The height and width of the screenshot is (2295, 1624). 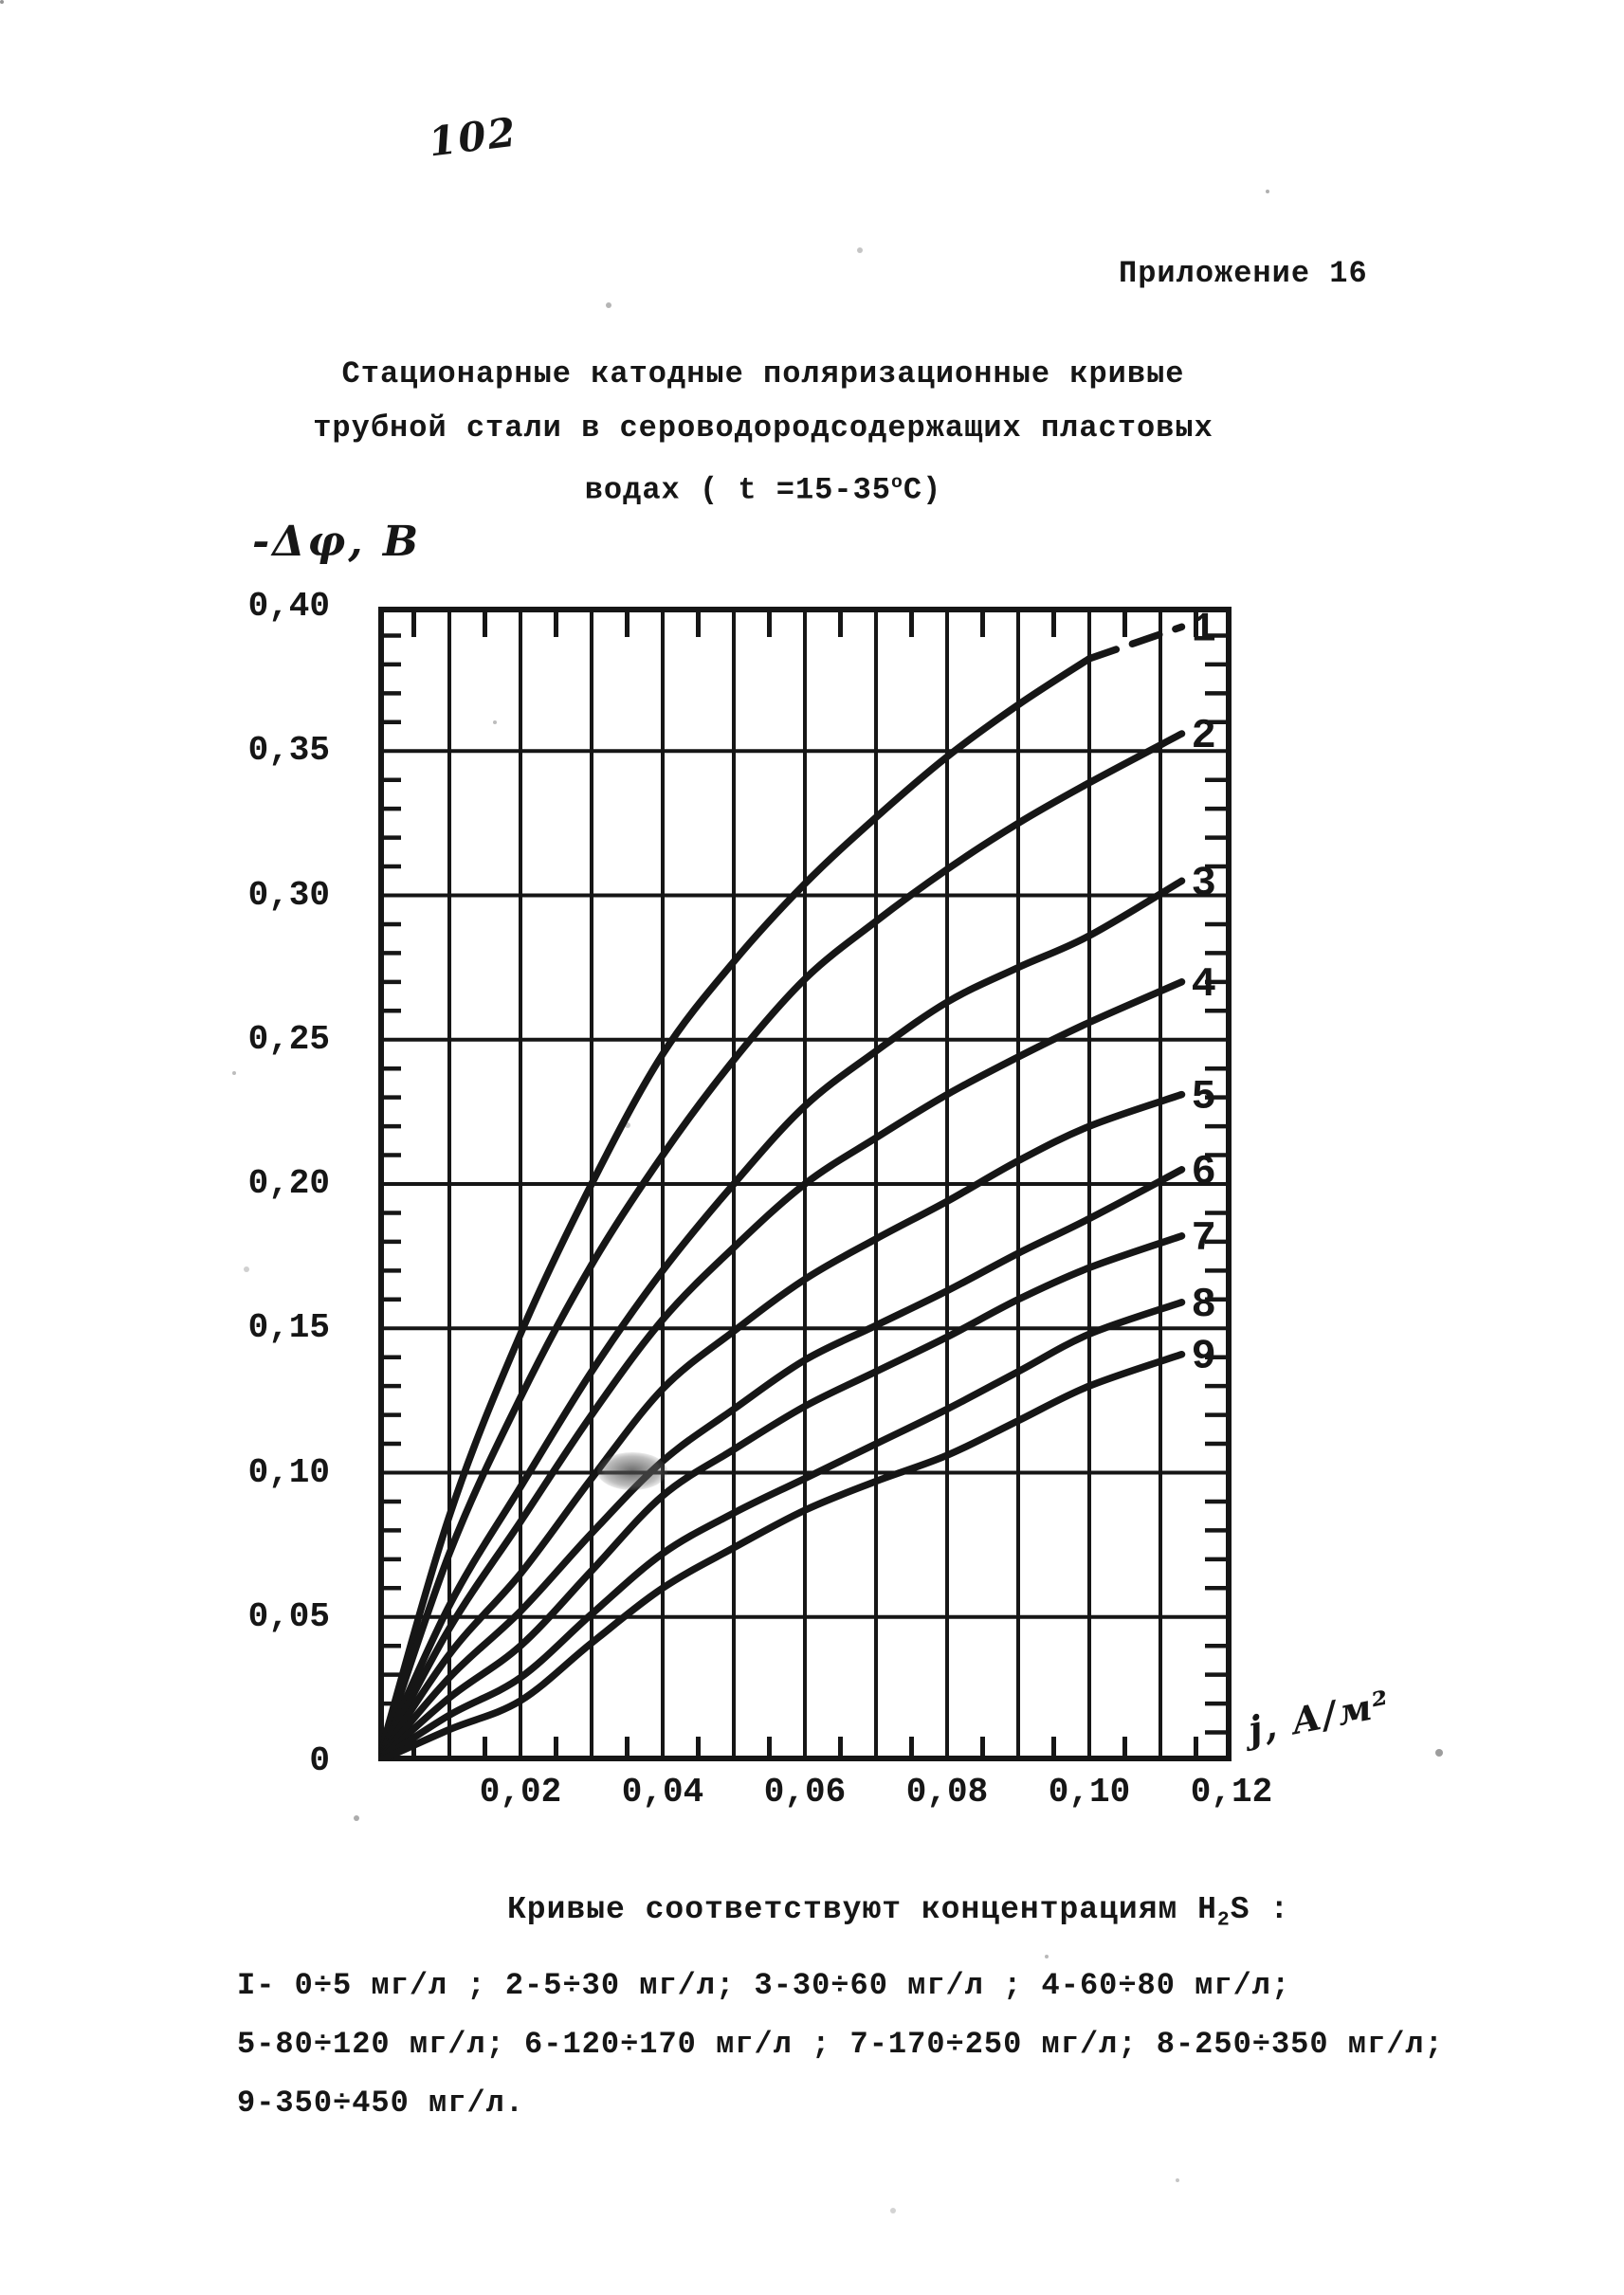 I want to click on x-tick-label-0,08: 0,08, so click(x=947, y=1793).